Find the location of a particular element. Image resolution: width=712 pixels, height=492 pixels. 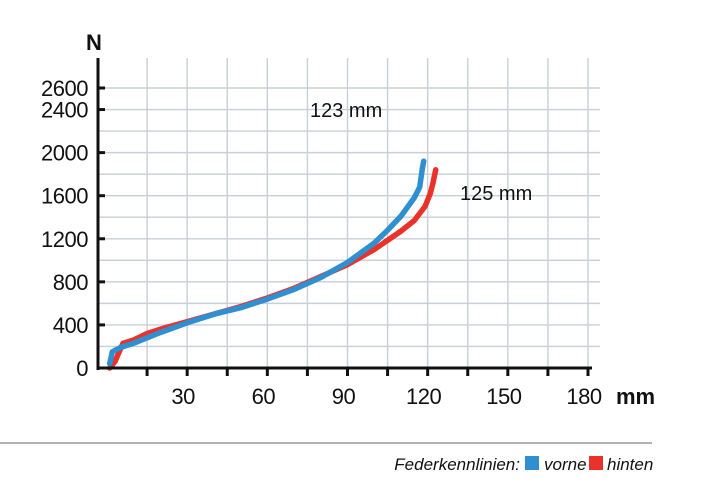

legend: Federkennlinien: vorne hinten is located at coordinates (523, 464).